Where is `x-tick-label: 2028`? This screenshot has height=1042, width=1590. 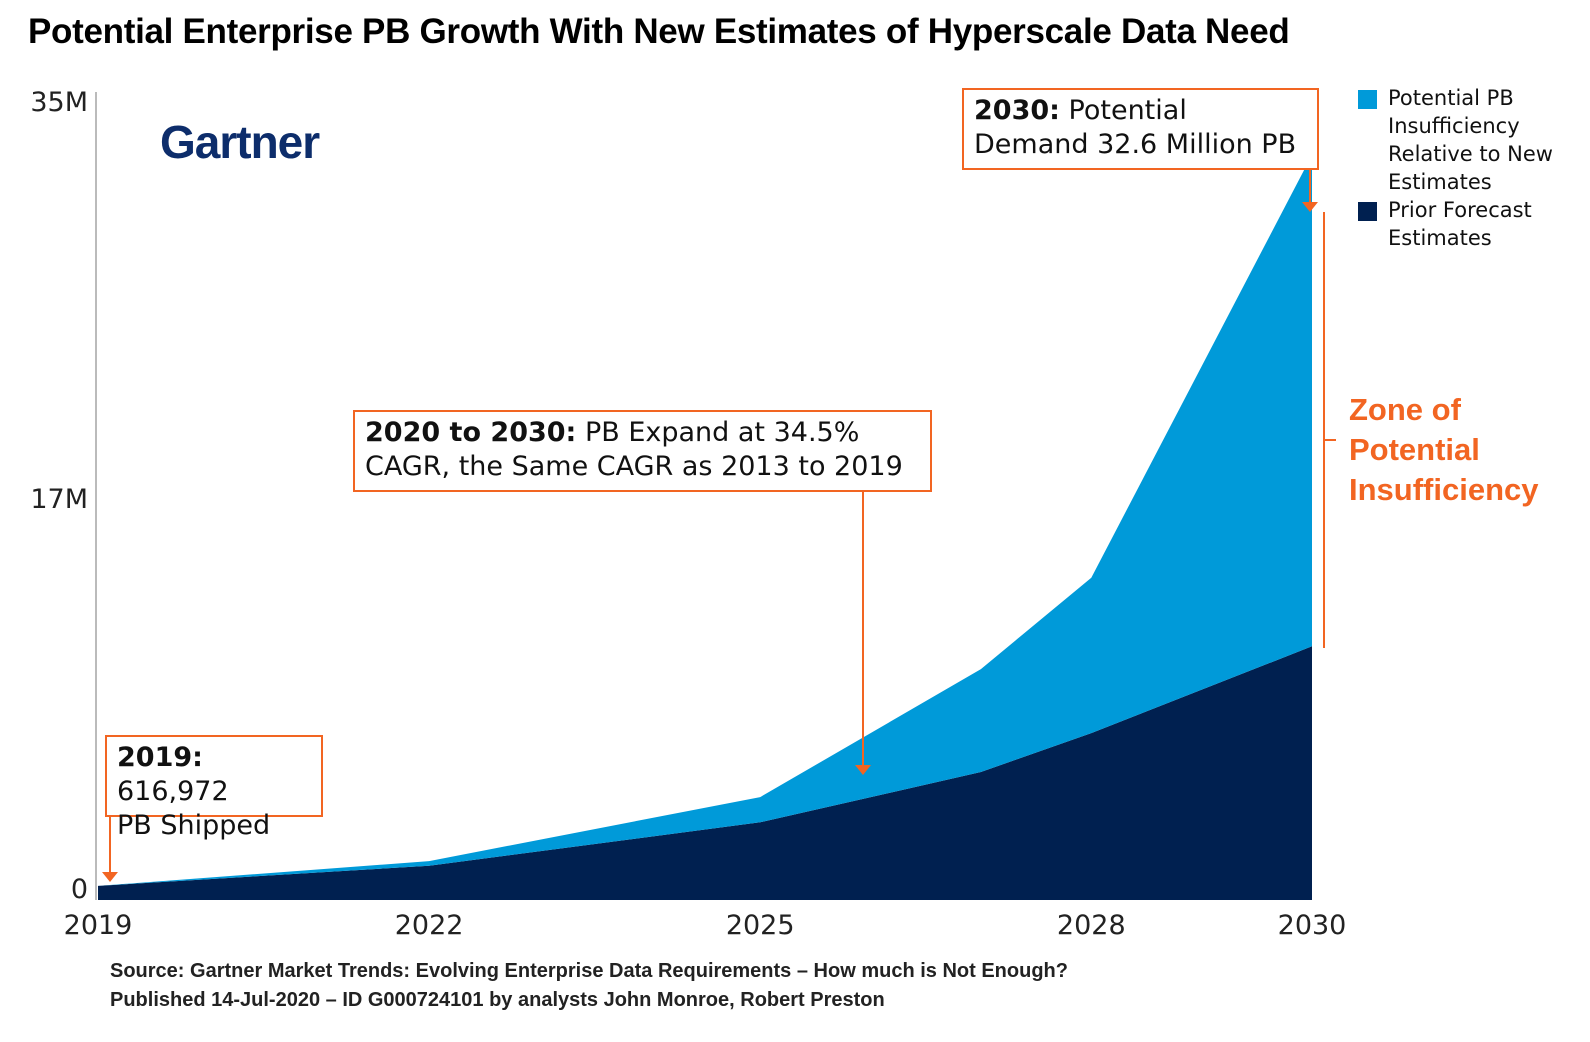
x-tick-label: 2028 is located at coordinates (1091, 925).